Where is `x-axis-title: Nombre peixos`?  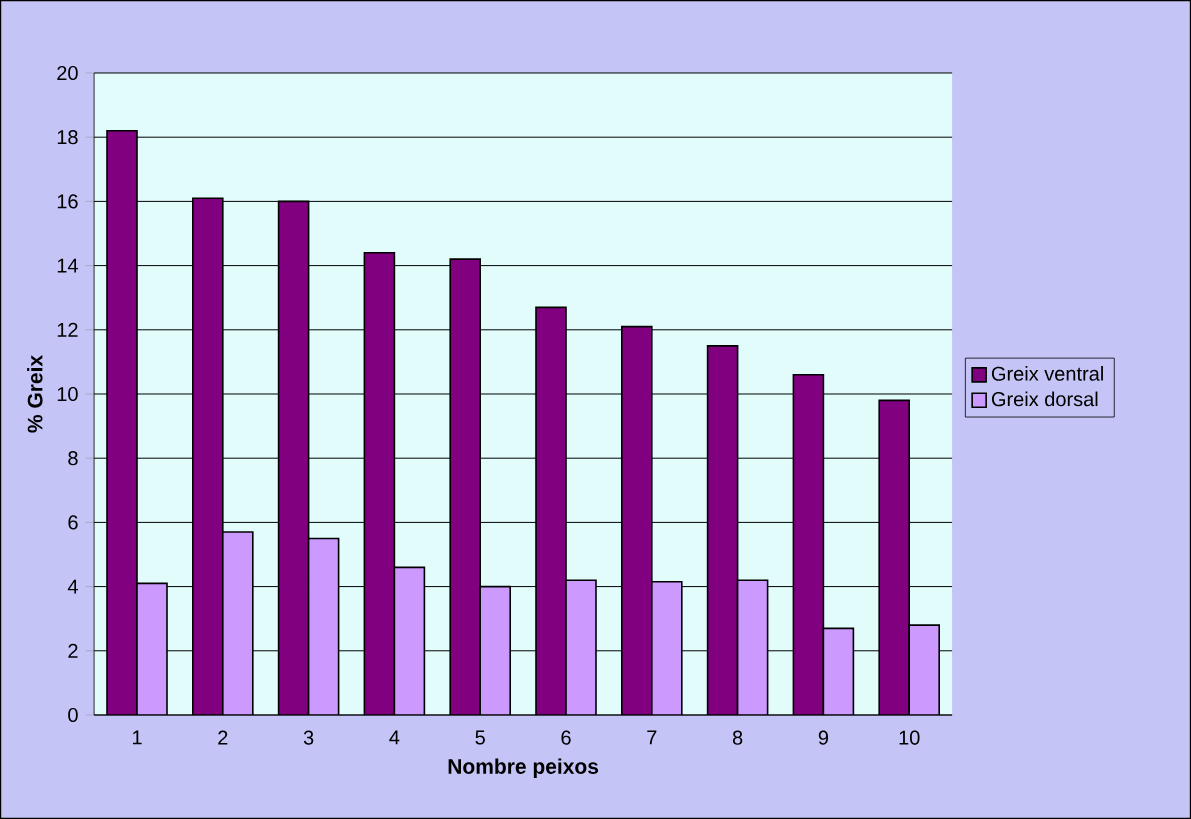
x-axis-title: Nombre peixos is located at coordinates (523, 768).